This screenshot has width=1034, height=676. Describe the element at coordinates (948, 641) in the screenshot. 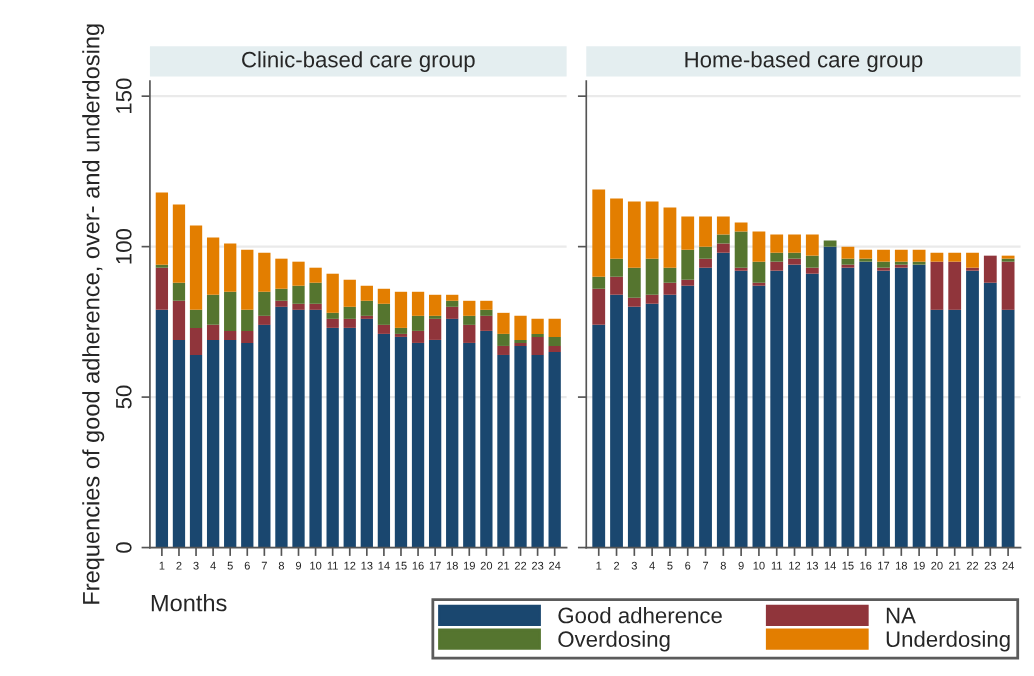

I see `legend-label: Underdosing` at that location.